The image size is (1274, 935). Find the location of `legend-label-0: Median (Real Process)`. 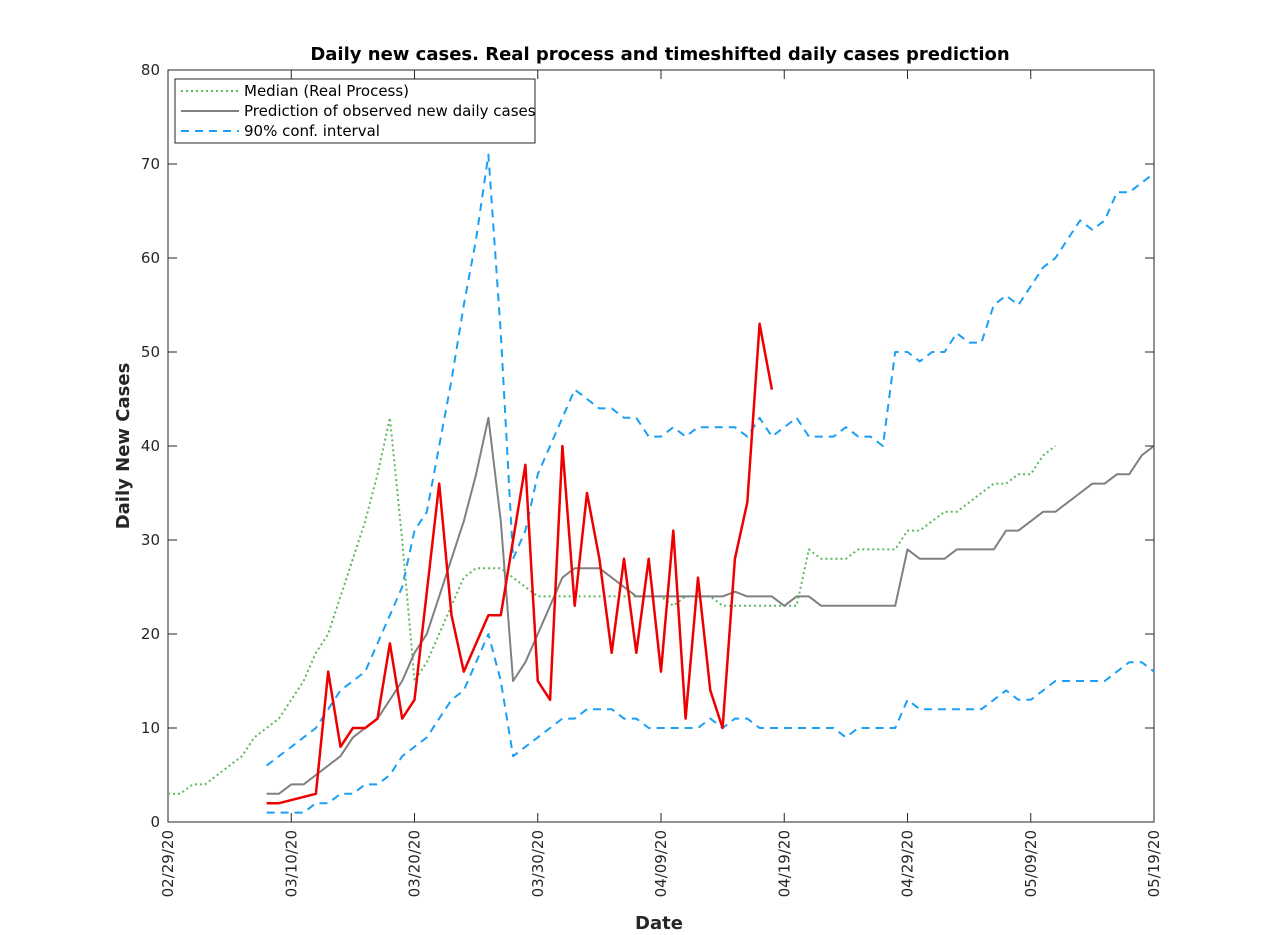

legend-label-0: Median (Real Process) is located at coordinates (326, 91).